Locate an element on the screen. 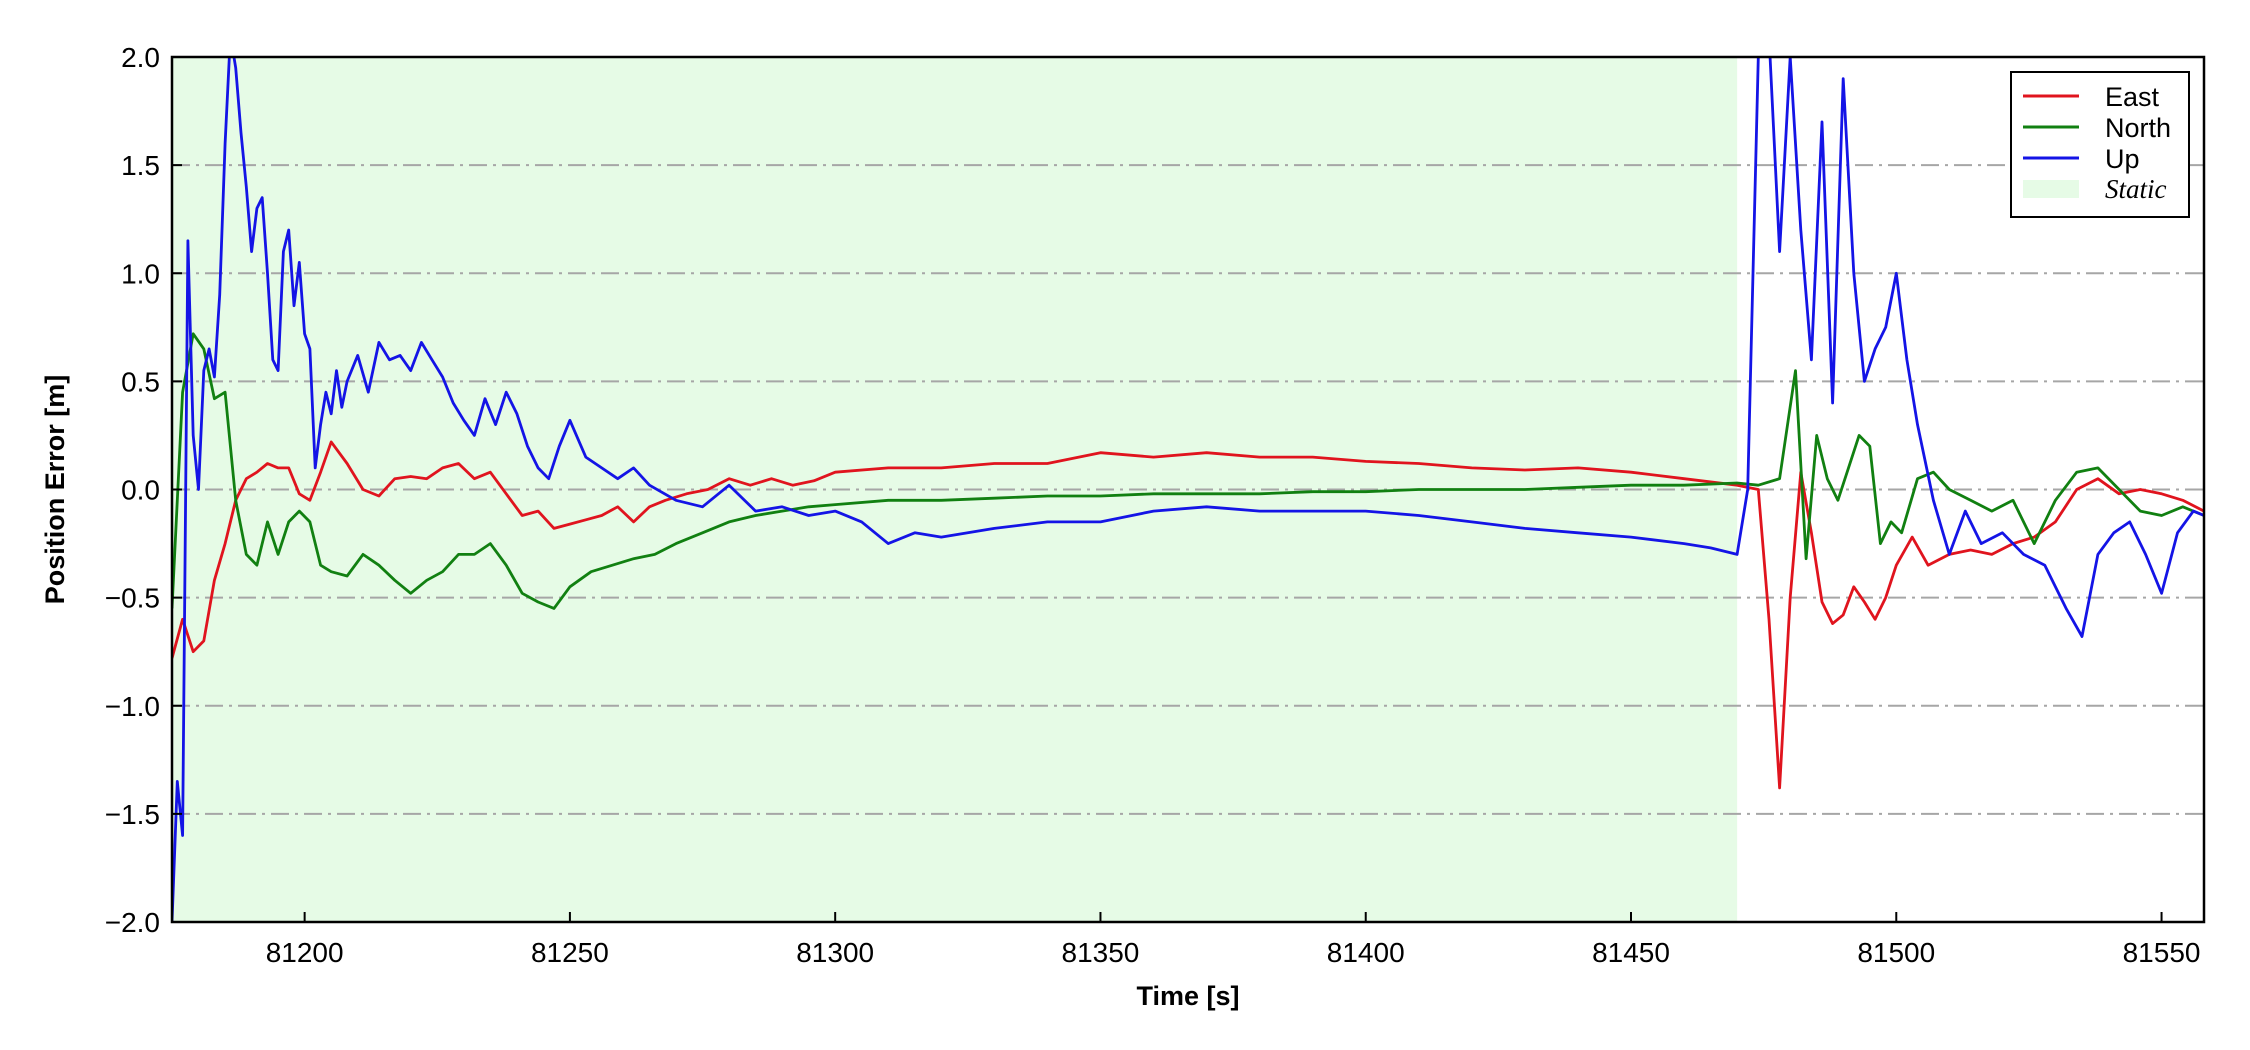  x-tick-label: 81300 is located at coordinates (835, 952).